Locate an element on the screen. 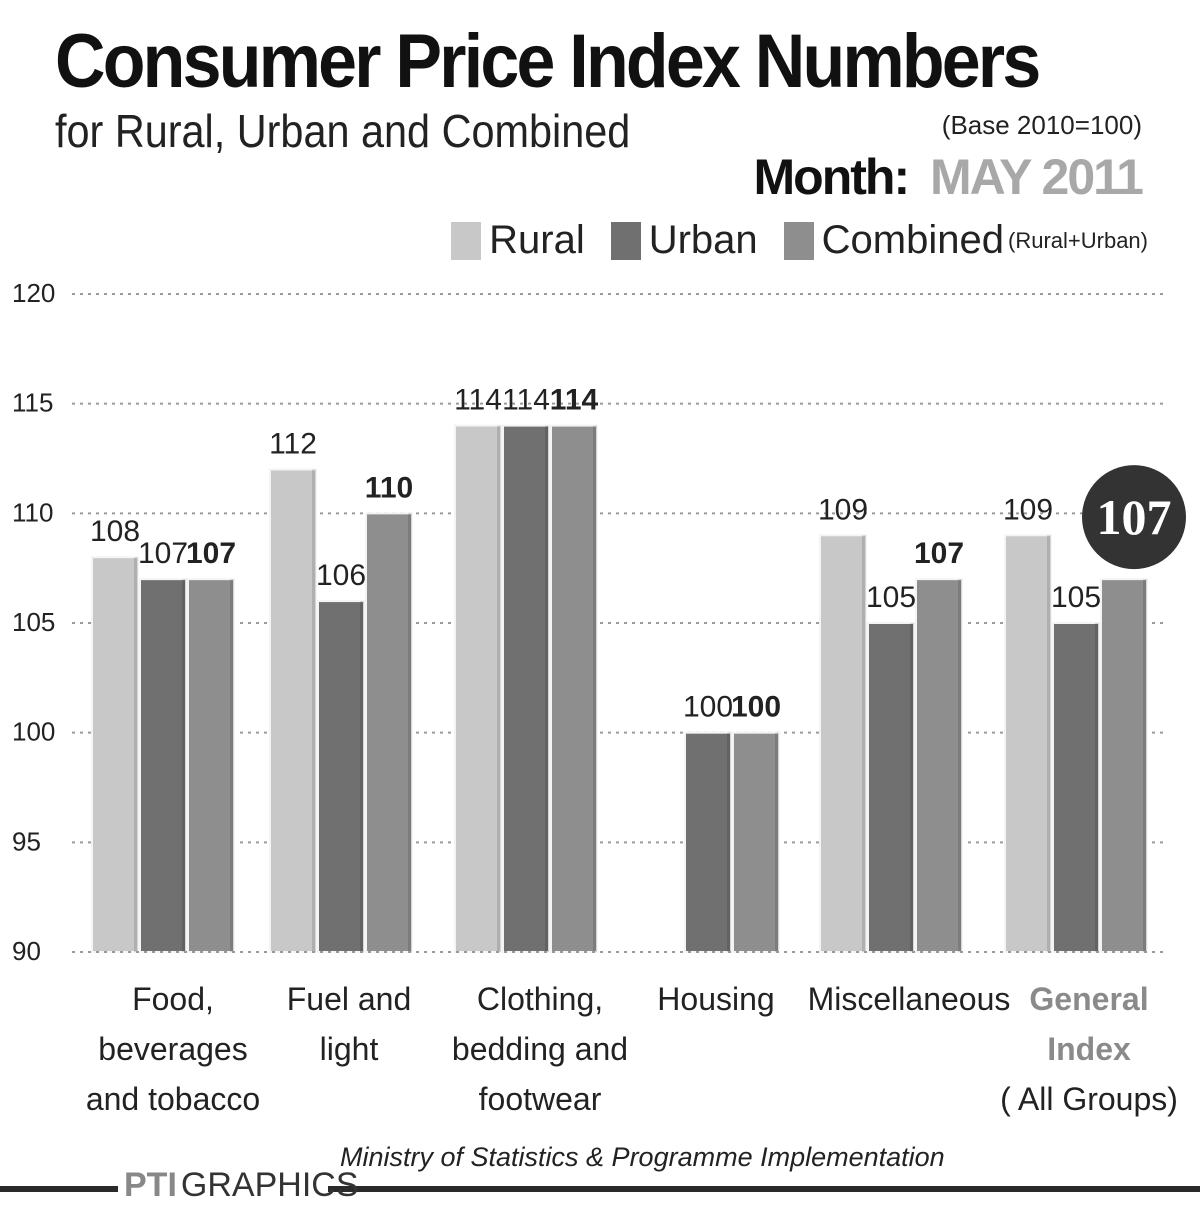 The width and height of the screenshot is (1200, 1208). category-label: Index is located at coordinates (1089, 1049).